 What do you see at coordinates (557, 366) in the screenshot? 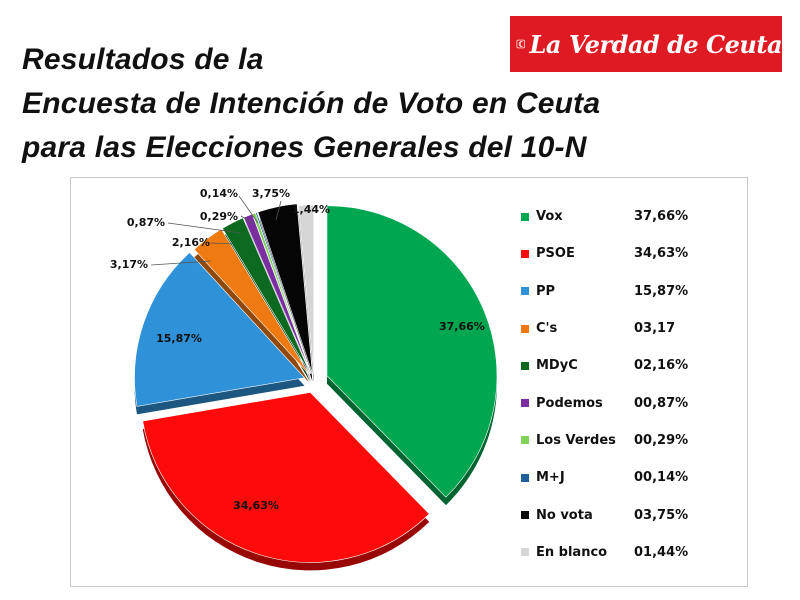
I see `legend-label: MDyC` at bounding box center [557, 366].